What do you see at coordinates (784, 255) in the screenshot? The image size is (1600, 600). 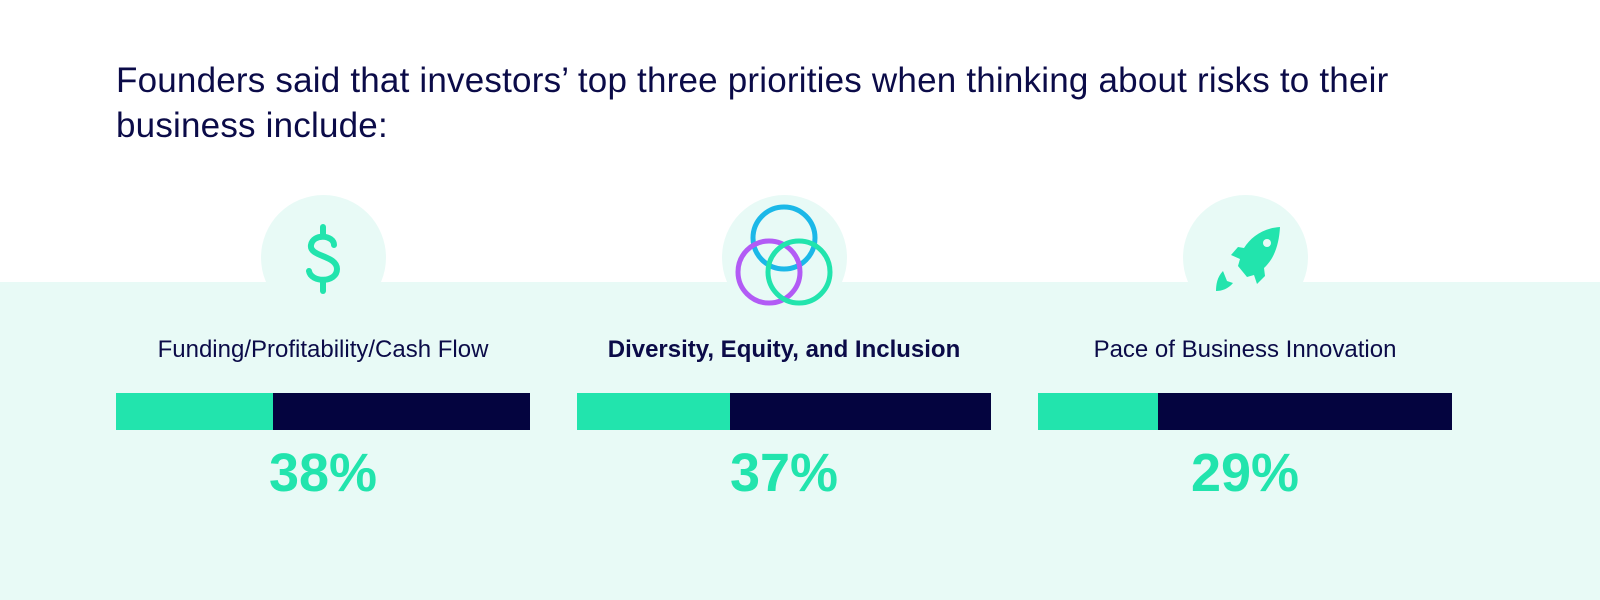 I see `venn-circles-icon` at bounding box center [784, 255].